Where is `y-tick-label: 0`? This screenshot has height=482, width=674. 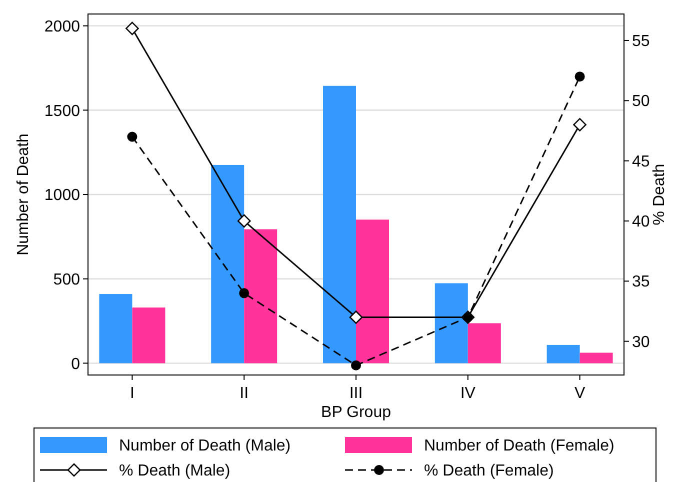
y-tick-label: 0 is located at coordinates (75, 364).